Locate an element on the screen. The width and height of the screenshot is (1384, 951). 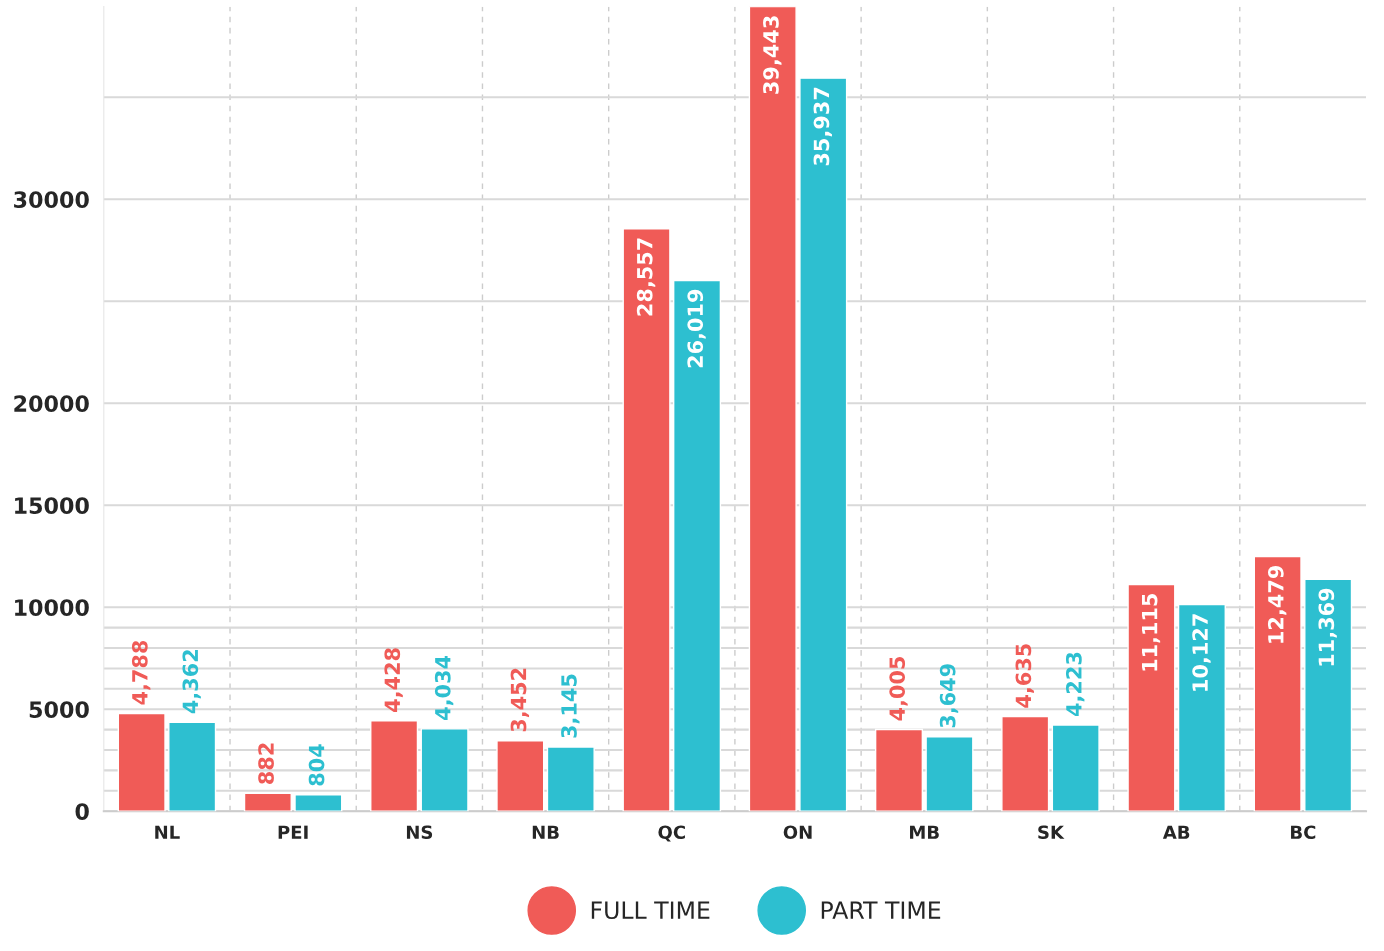
x-tick-label: SK is located at coordinates (1051, 832).